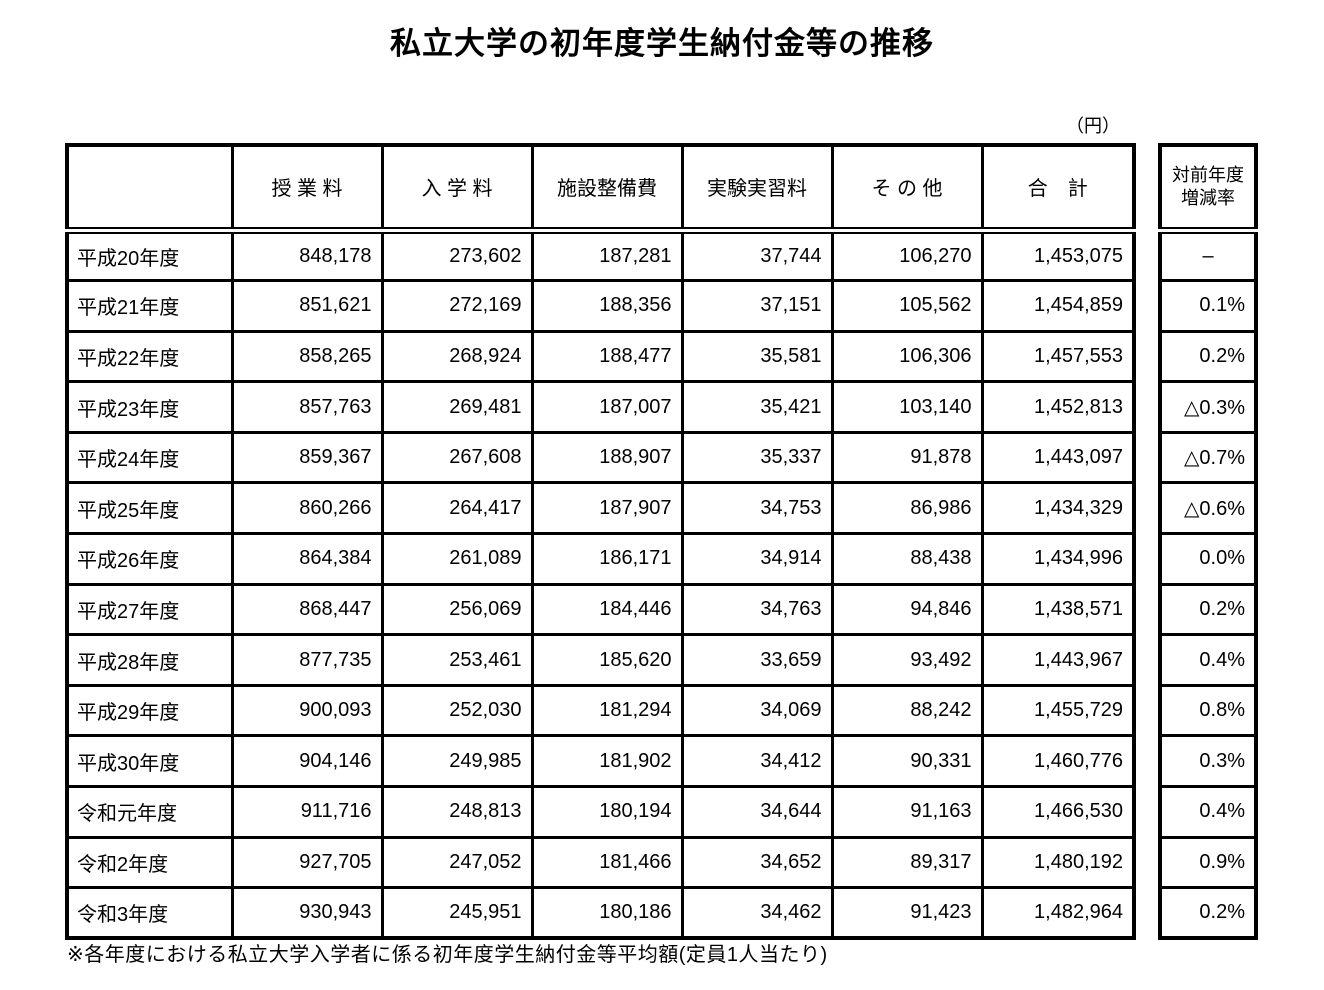 The image size is (1324, 990). What do you see at coordinates (149, 255) in the screenshot?
I see `year-cell: 平成20年度` at bounding box center [149, 255].